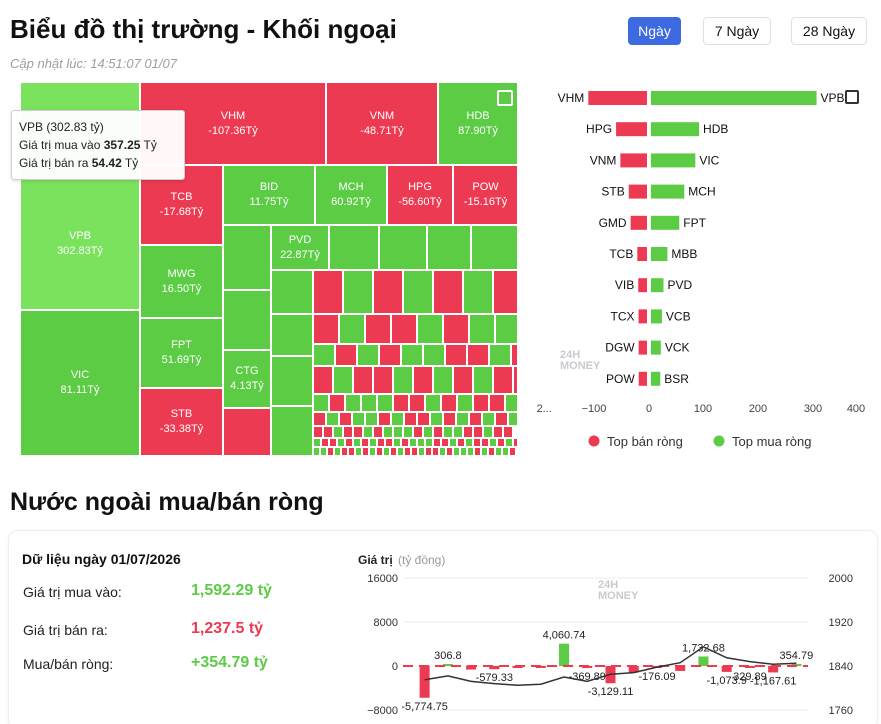  I want to click on tile-fpt: FPT 51.69Tỷ, so click(181, 353).